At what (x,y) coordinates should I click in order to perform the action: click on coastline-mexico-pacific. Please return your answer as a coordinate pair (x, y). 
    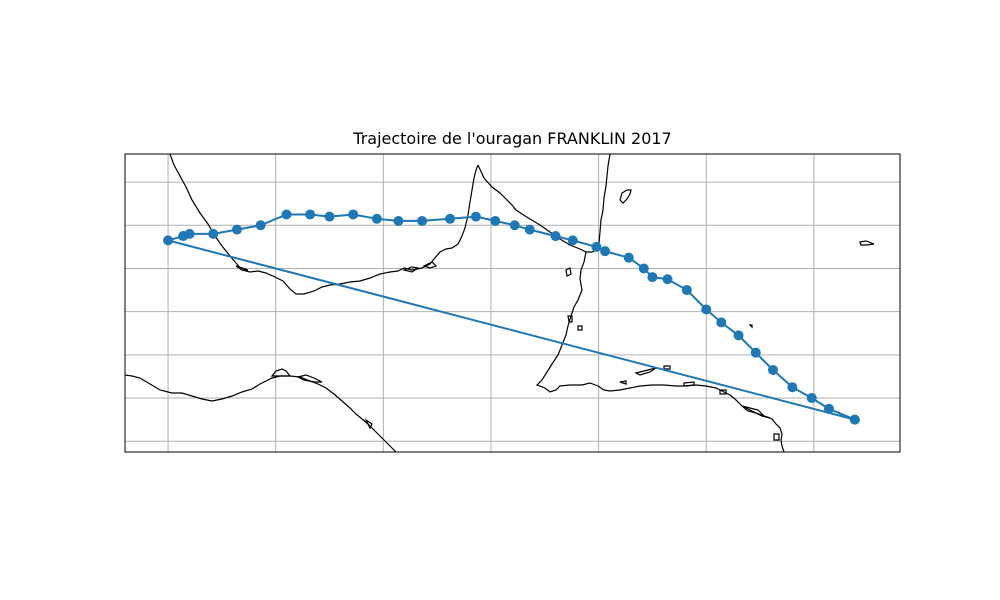
    Looking at the image, I should click on (324, 224).